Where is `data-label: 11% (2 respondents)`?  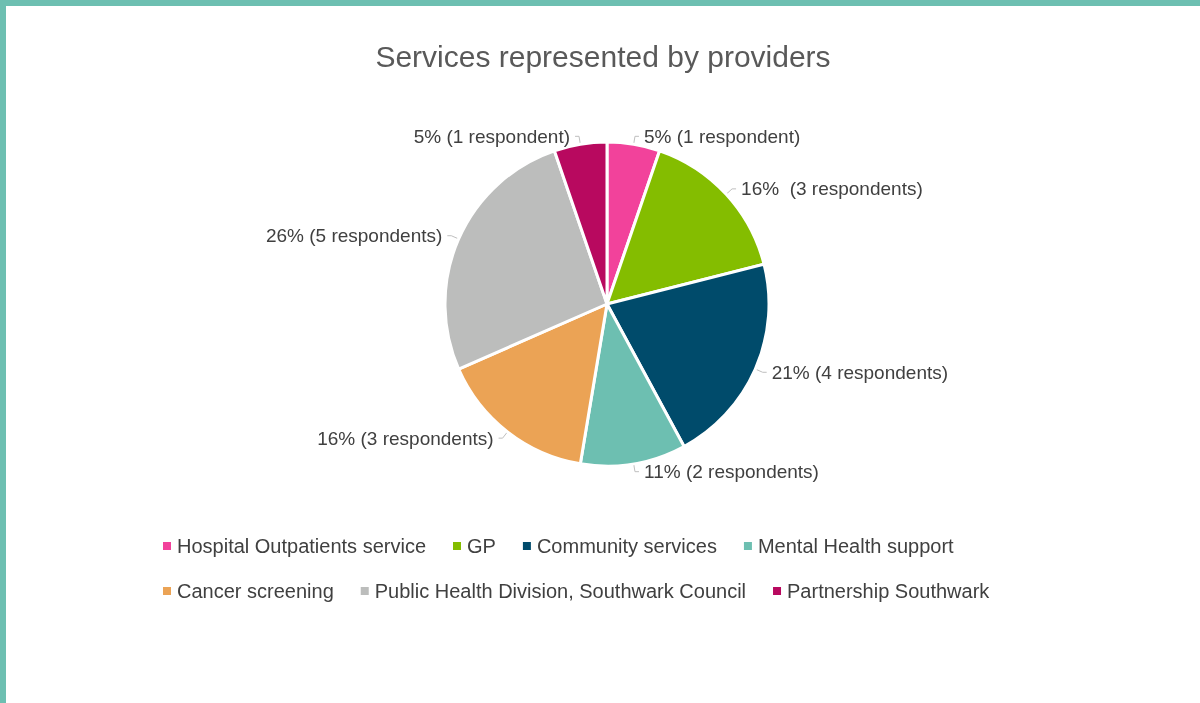
data-label: 11% (2 respondents) is located at coordinates (731, 472).